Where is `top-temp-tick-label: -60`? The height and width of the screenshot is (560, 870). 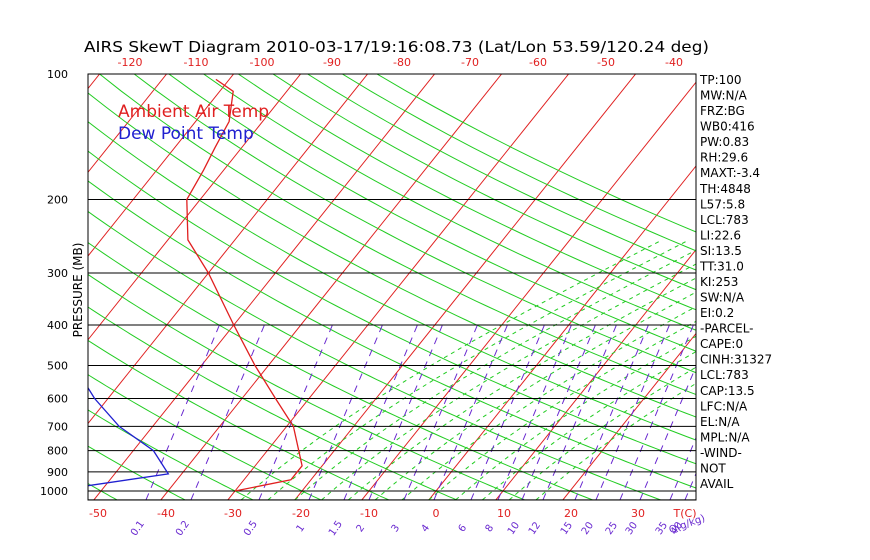
top-temp-tick-label: -60 is located at coordinates (538, 62).